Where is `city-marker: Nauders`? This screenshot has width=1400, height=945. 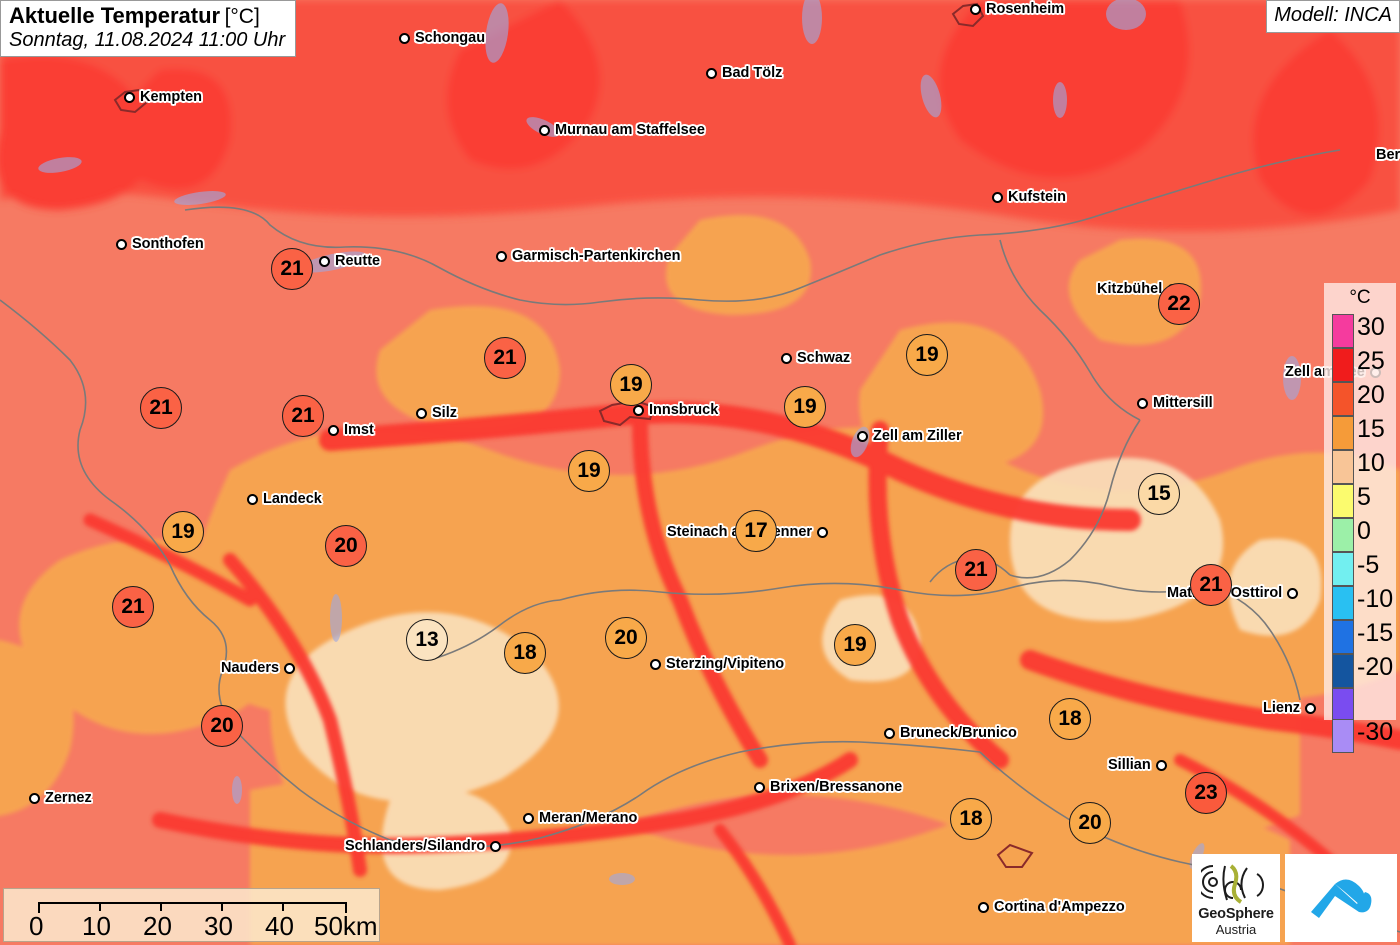 city-marker: Nauders is located at coordinates (258, 668).